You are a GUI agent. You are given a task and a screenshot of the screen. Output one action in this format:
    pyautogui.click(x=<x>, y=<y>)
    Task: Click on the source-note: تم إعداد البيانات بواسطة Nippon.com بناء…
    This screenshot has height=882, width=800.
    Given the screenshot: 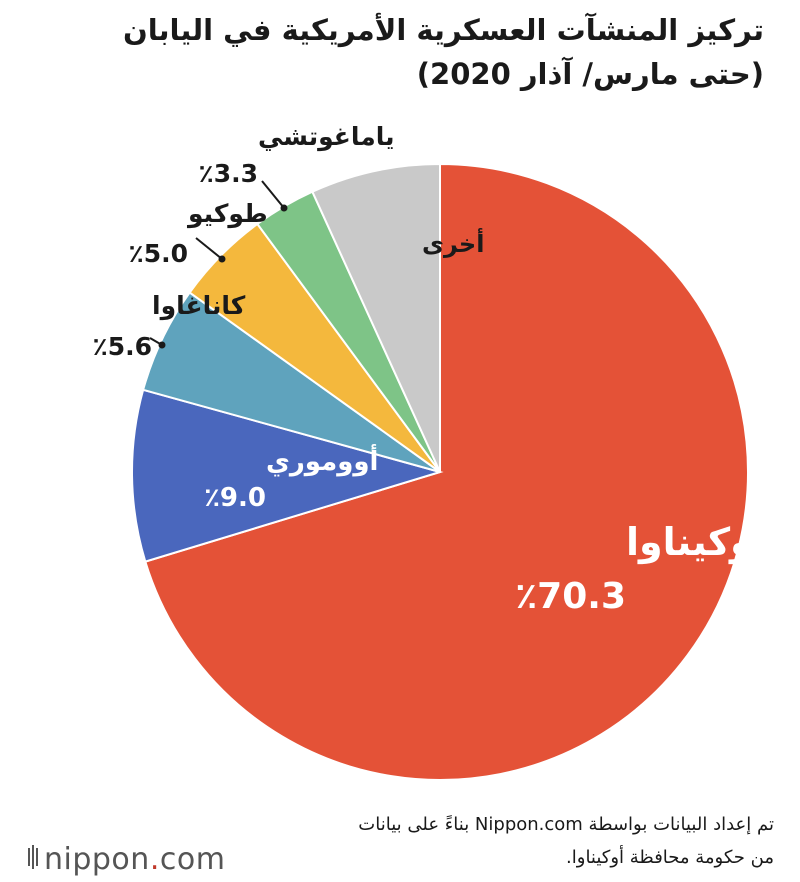 What is the action you would take?
    pyautogui.click(x=514, y=841)
    